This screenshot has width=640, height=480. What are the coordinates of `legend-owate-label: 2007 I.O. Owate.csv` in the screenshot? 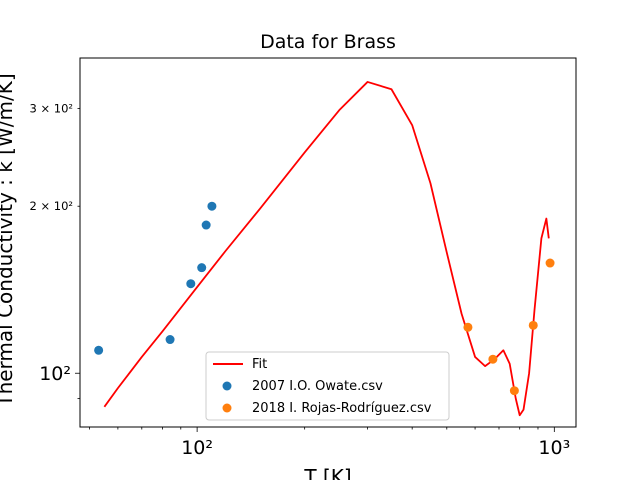 It's located at (317, 386).